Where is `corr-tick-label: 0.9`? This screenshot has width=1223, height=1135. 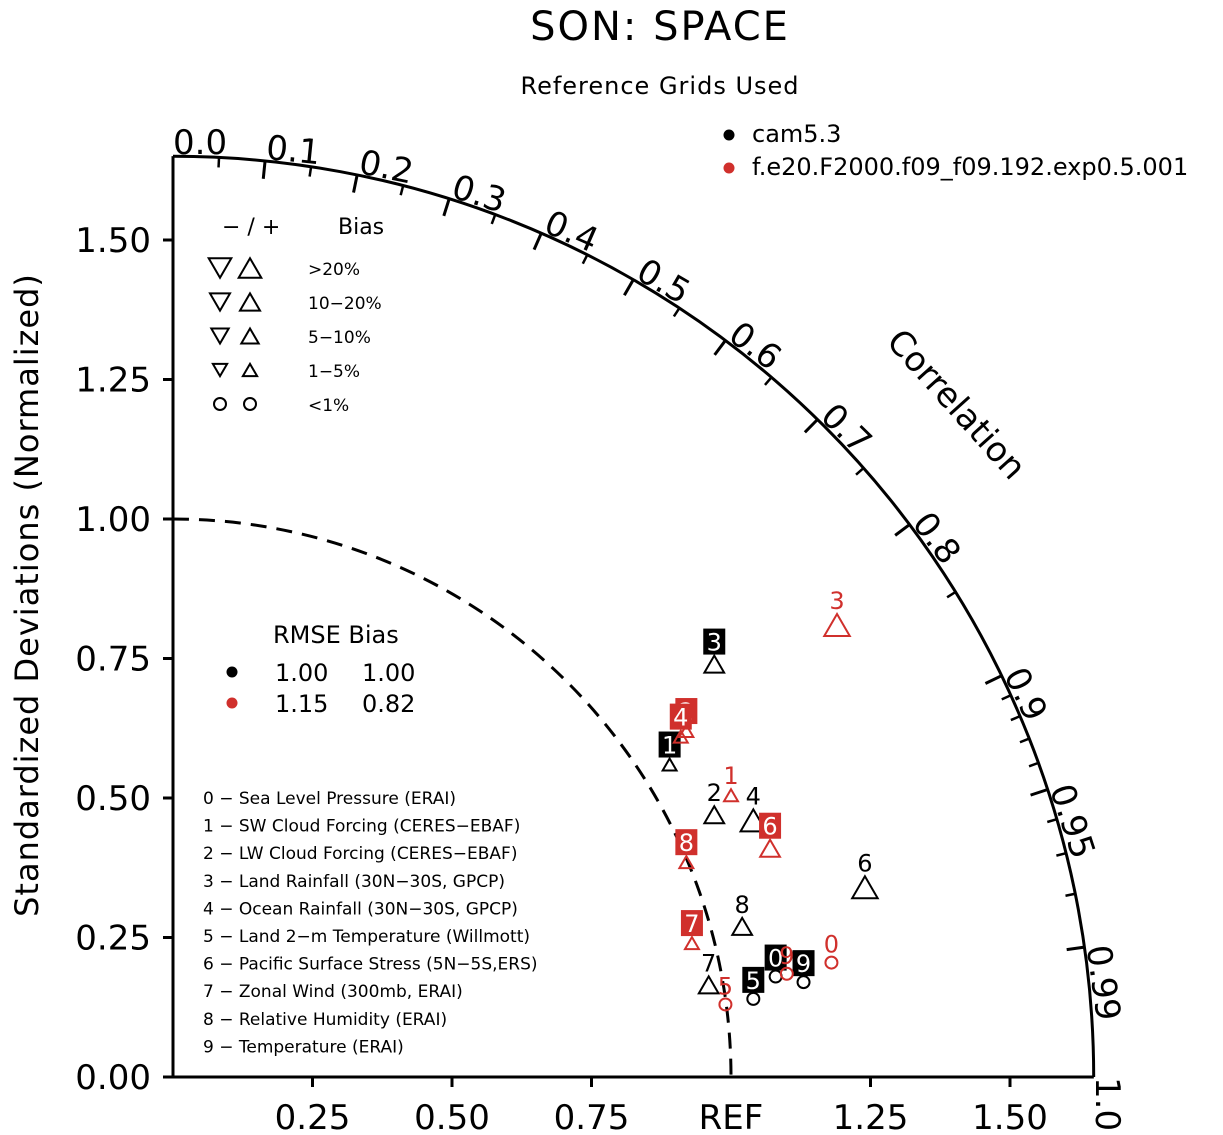 corr-tick-label: 0.9 is located at coordinates (1025, 694).